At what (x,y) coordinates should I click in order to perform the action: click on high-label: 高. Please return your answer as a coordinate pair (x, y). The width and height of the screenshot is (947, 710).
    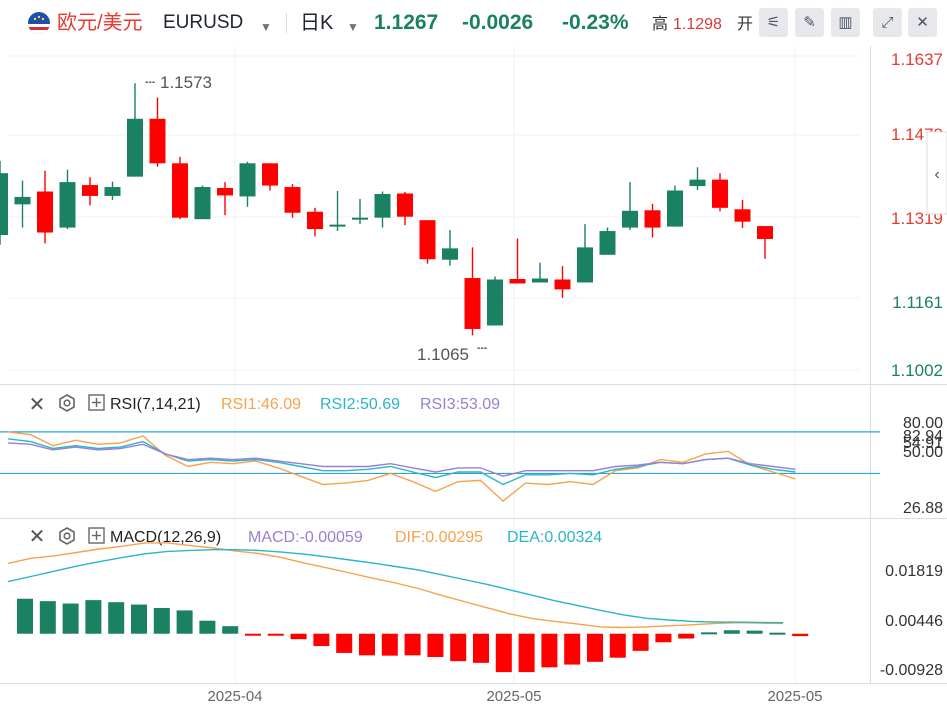
    Looking at the image, I should click on (660, 24).